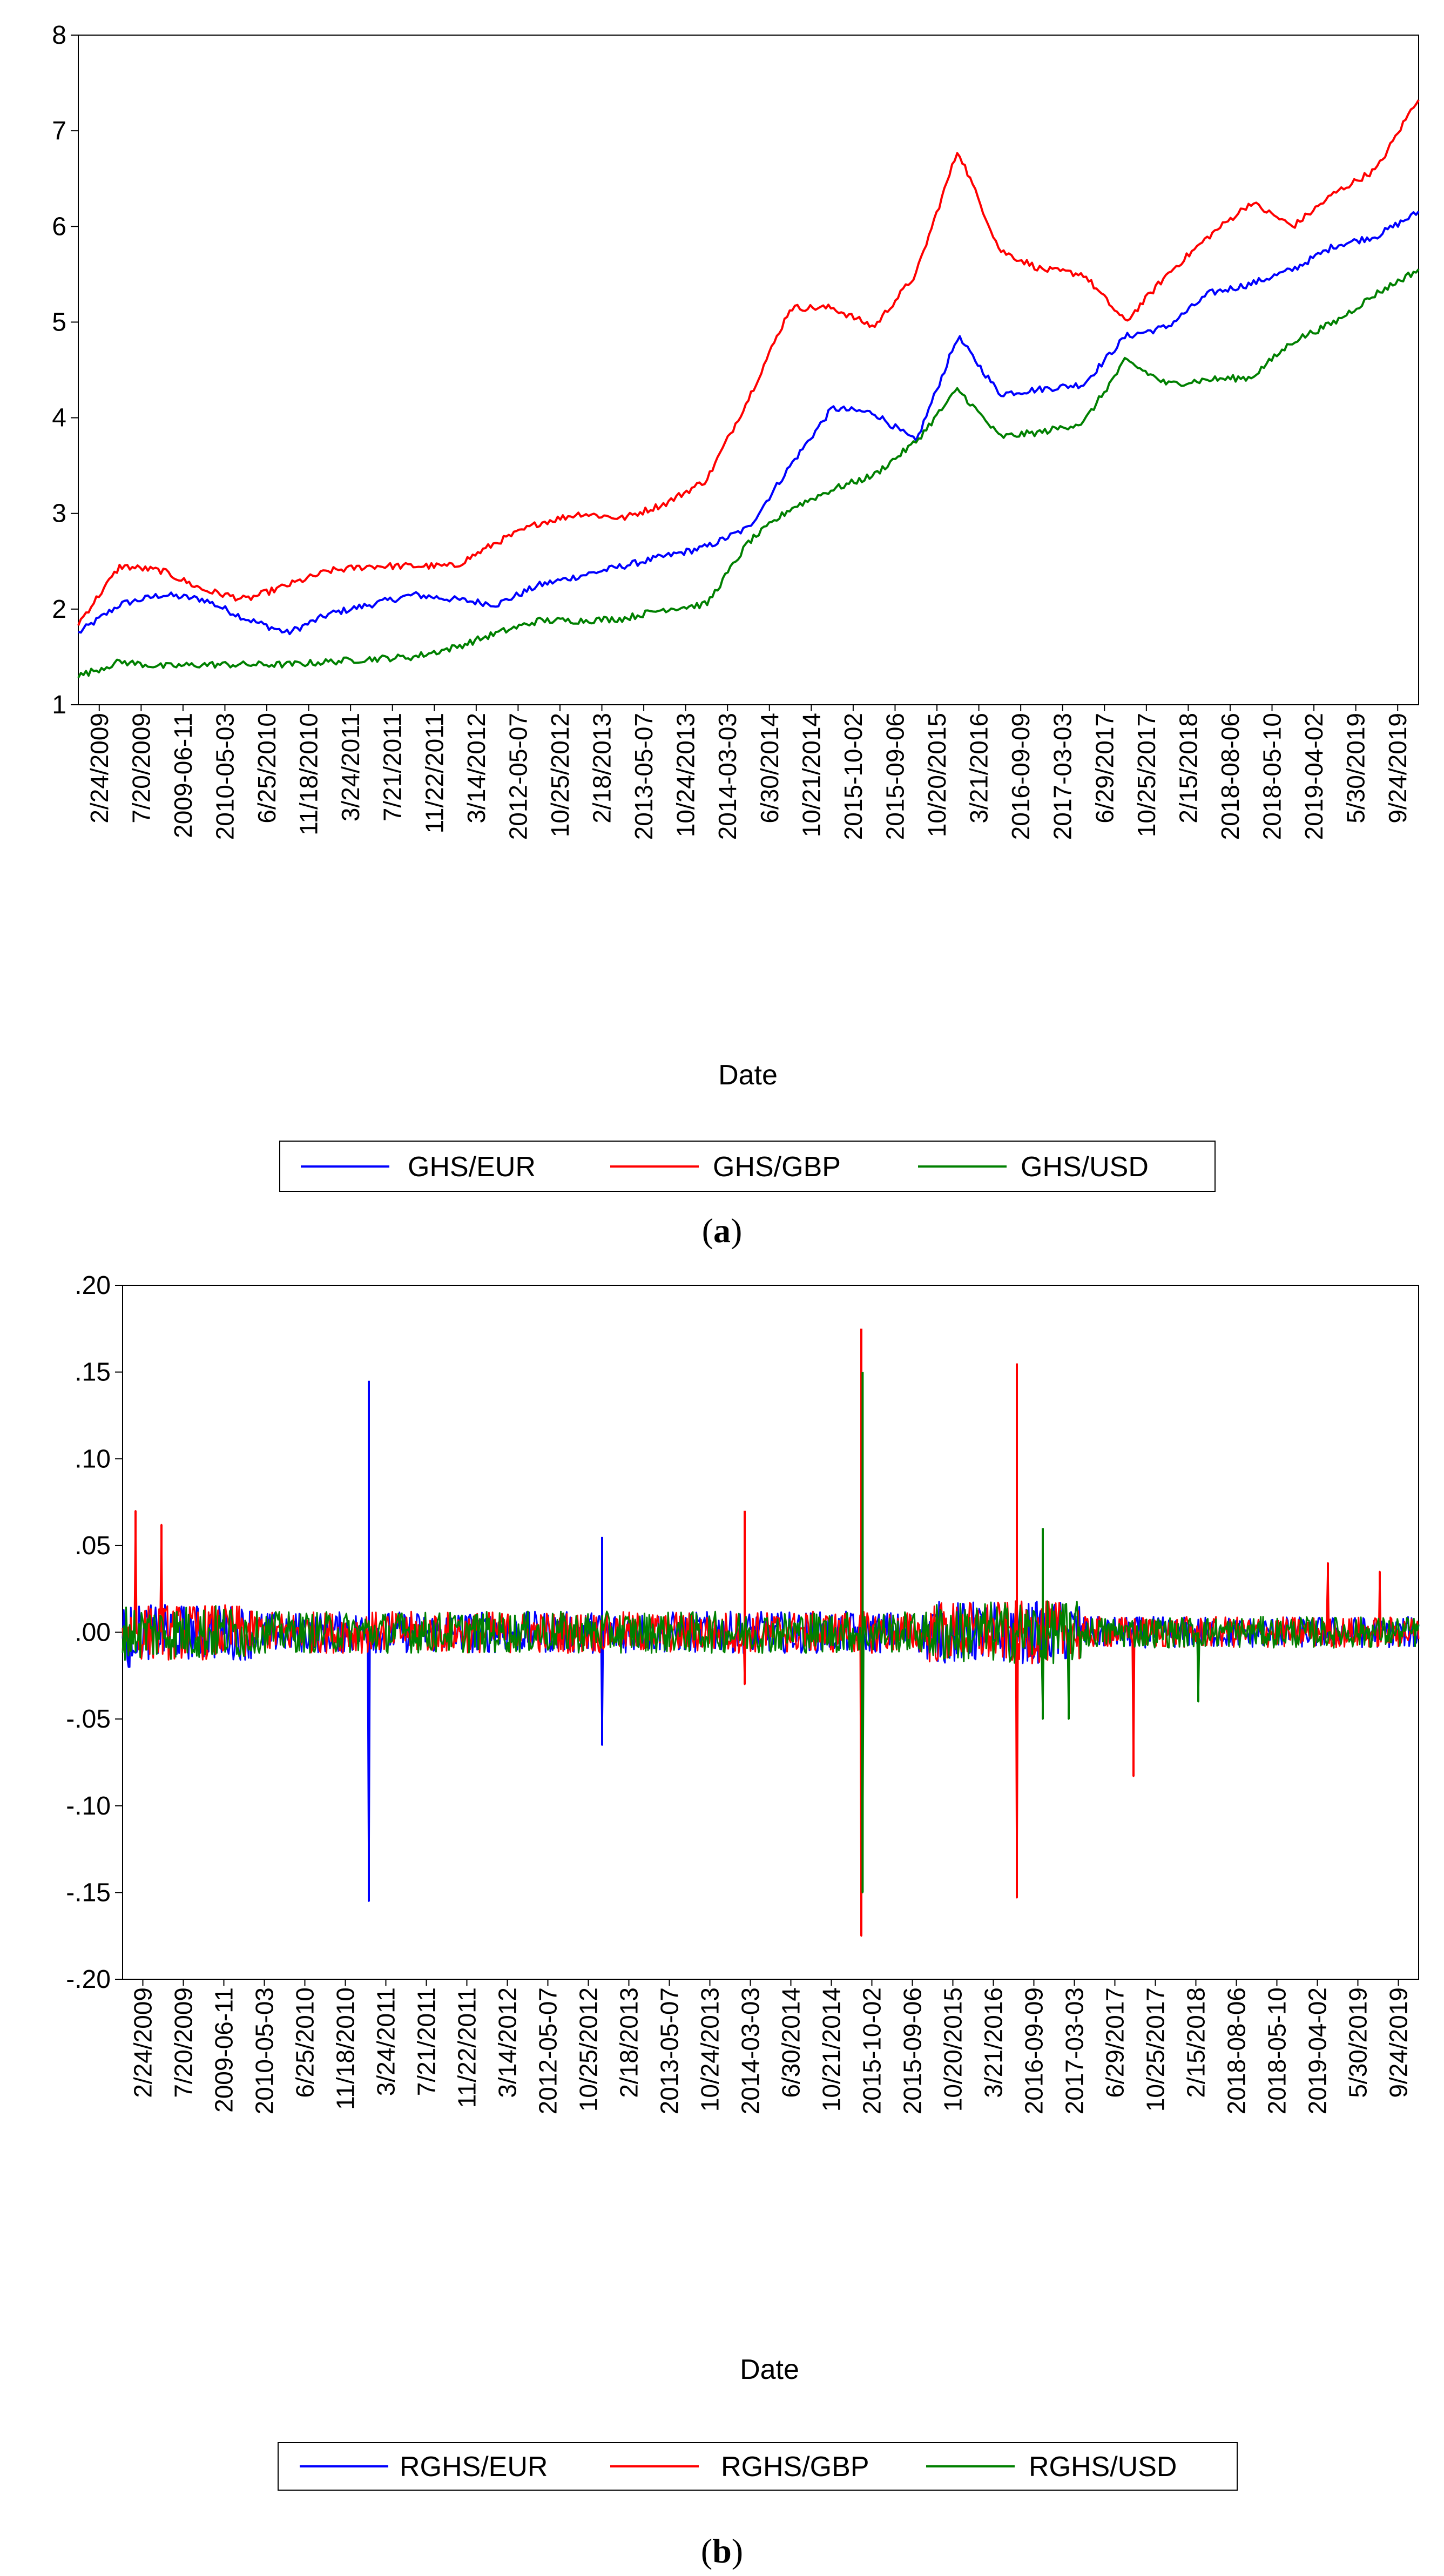  I want to click on chart-b-xtick-label: 7/21/2011, so click(427, 2041).